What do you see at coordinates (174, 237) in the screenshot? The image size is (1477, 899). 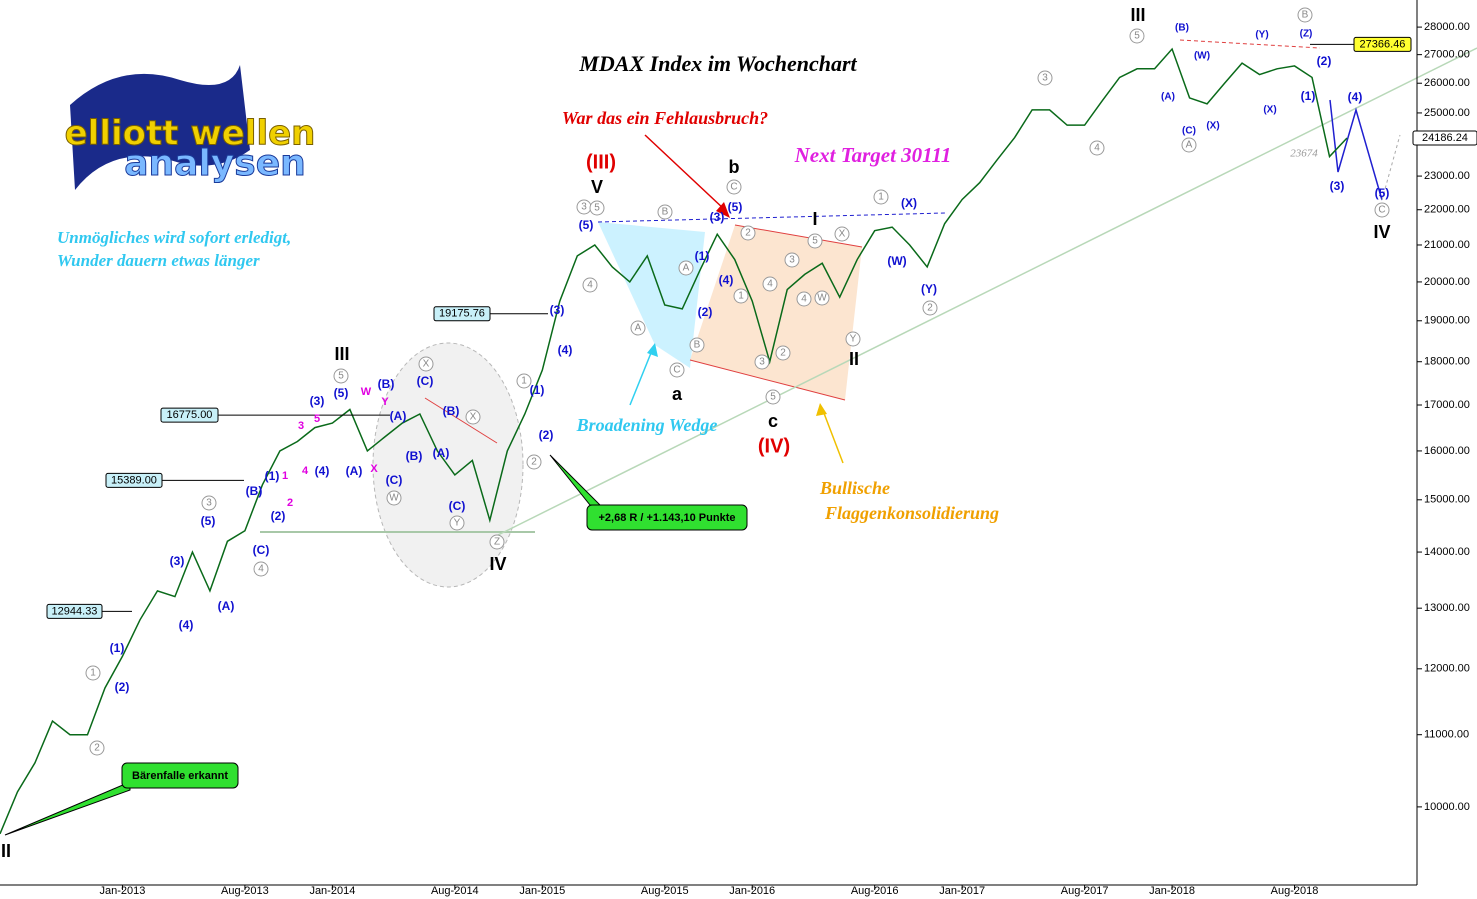 I see `annotation: Unmögliches wird sofort erledigt,` at bounding box center [174, 237].